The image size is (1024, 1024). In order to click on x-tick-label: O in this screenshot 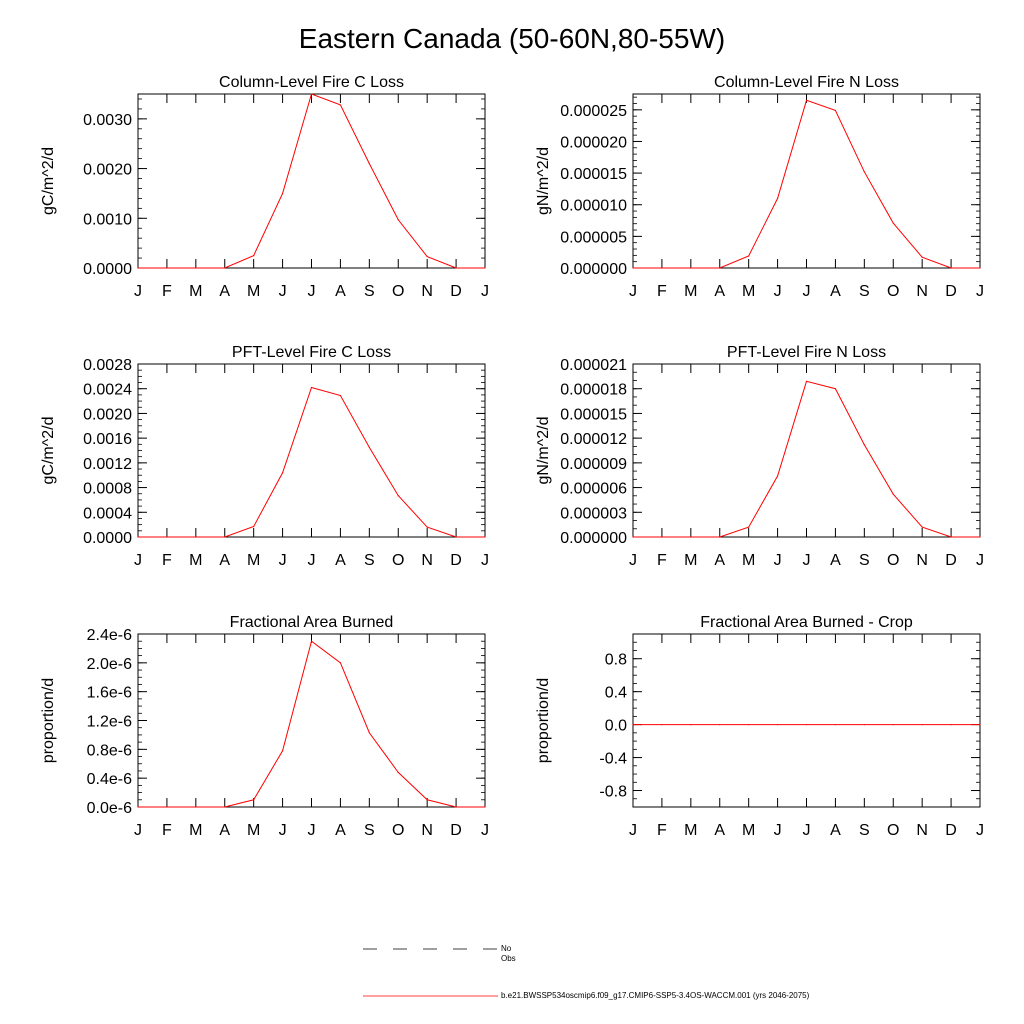, I will do `click(398, 830)`.